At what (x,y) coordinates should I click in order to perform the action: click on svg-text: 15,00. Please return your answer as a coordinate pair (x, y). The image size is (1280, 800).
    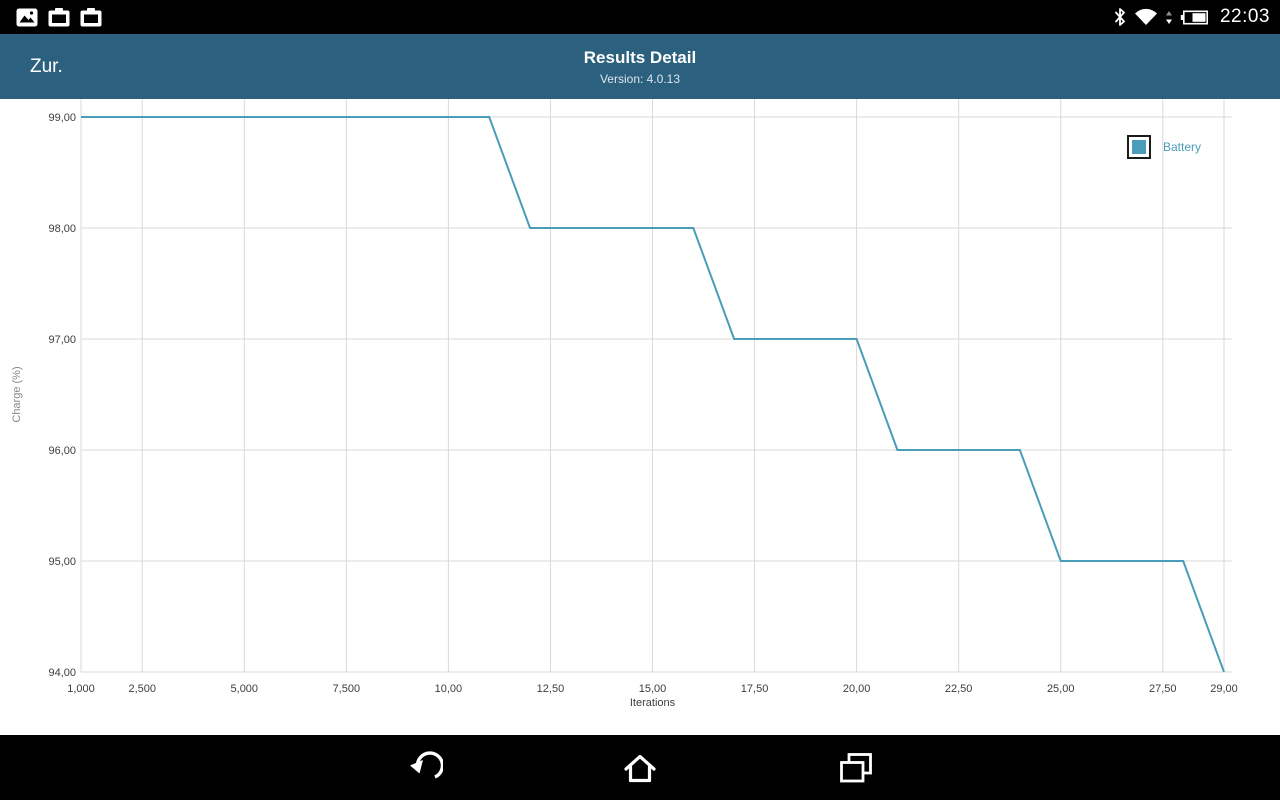
    Looking at the image, I should click on (653, 689).